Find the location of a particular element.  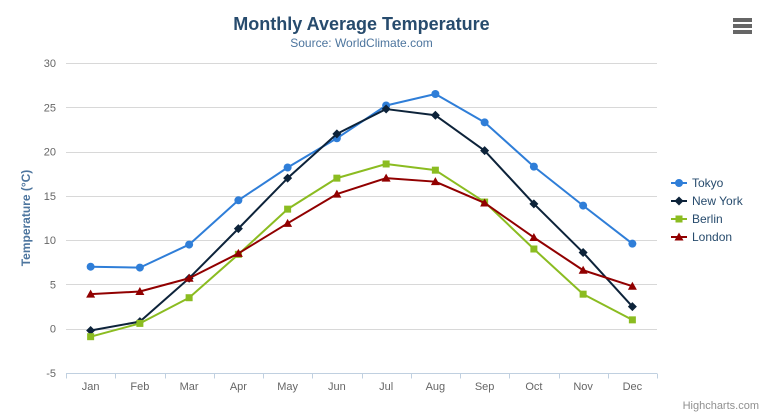

x-axis-tick-label: Sep is located at coordinates (485, 387).